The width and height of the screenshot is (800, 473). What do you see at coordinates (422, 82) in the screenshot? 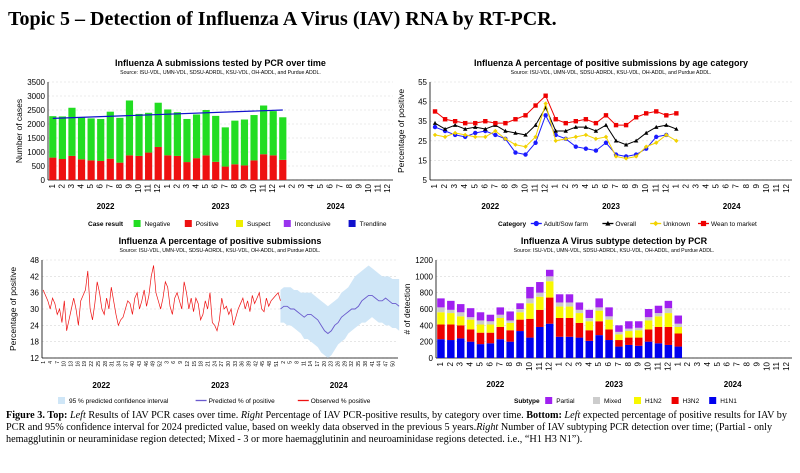
I see `y-tick-label: 55` at bounding box center [422, 82].